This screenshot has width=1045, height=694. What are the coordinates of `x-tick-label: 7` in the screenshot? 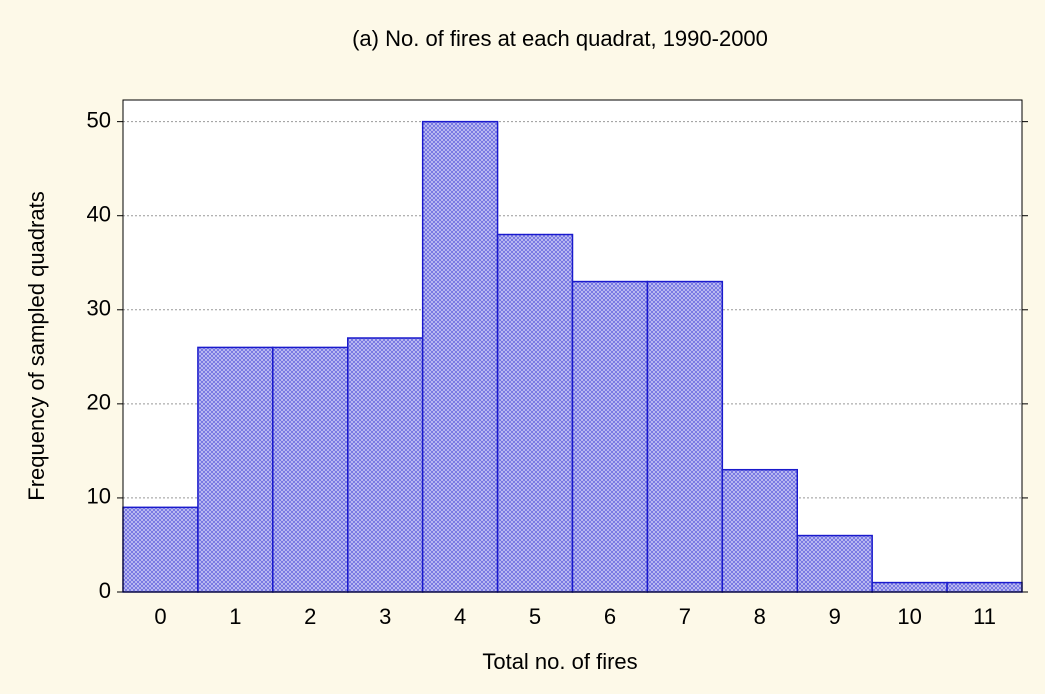 It's located at (685, 616).